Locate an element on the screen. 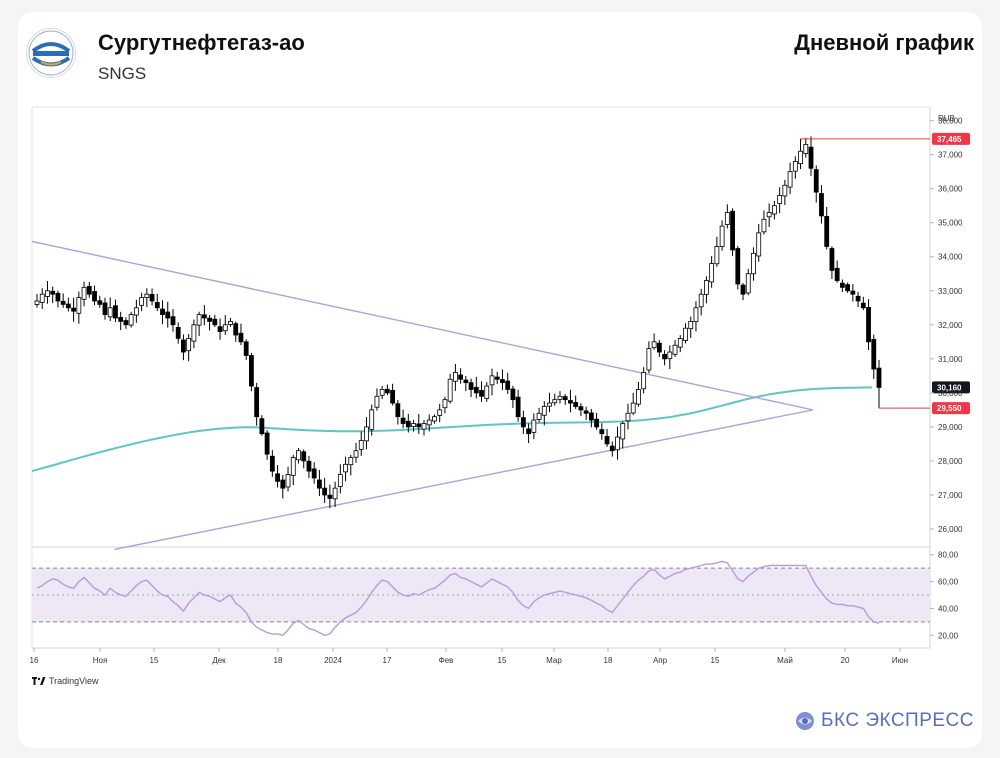 The image size is (1000, 758). moving-average-line is located at coordinates (452, 429).